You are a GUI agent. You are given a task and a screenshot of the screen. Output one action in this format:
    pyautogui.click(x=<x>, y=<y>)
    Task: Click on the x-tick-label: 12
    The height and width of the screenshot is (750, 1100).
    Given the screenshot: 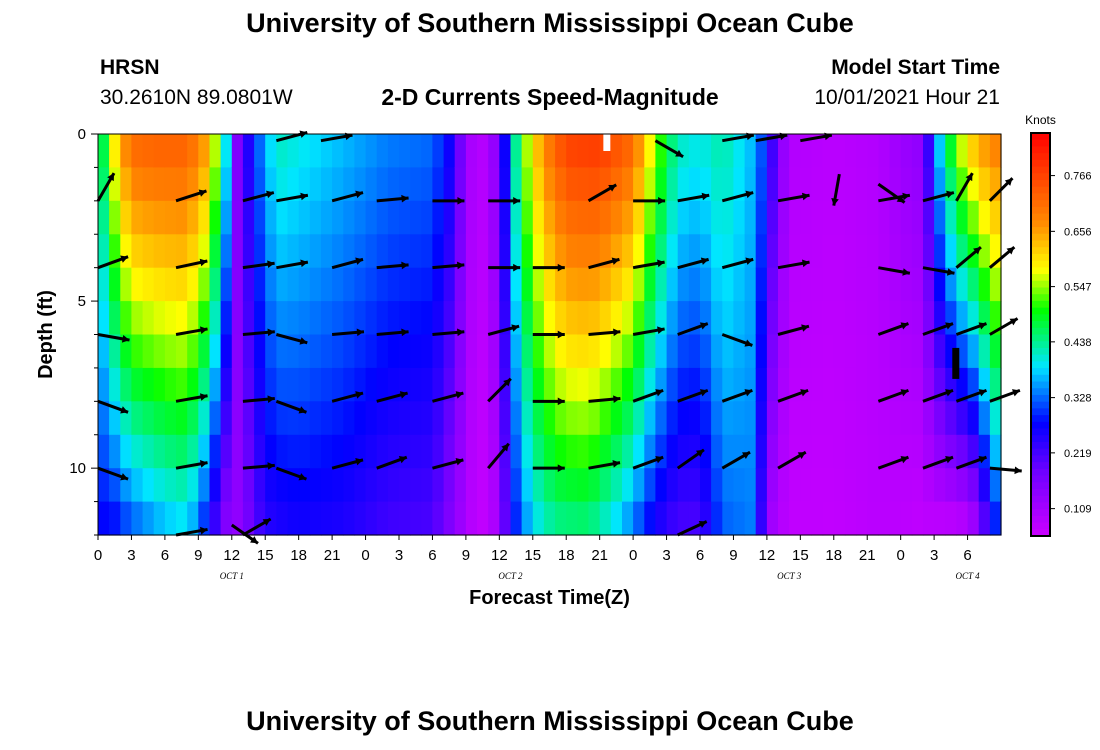 What is the action you would take?
    pyautogui.click(x=767, y=555)
    